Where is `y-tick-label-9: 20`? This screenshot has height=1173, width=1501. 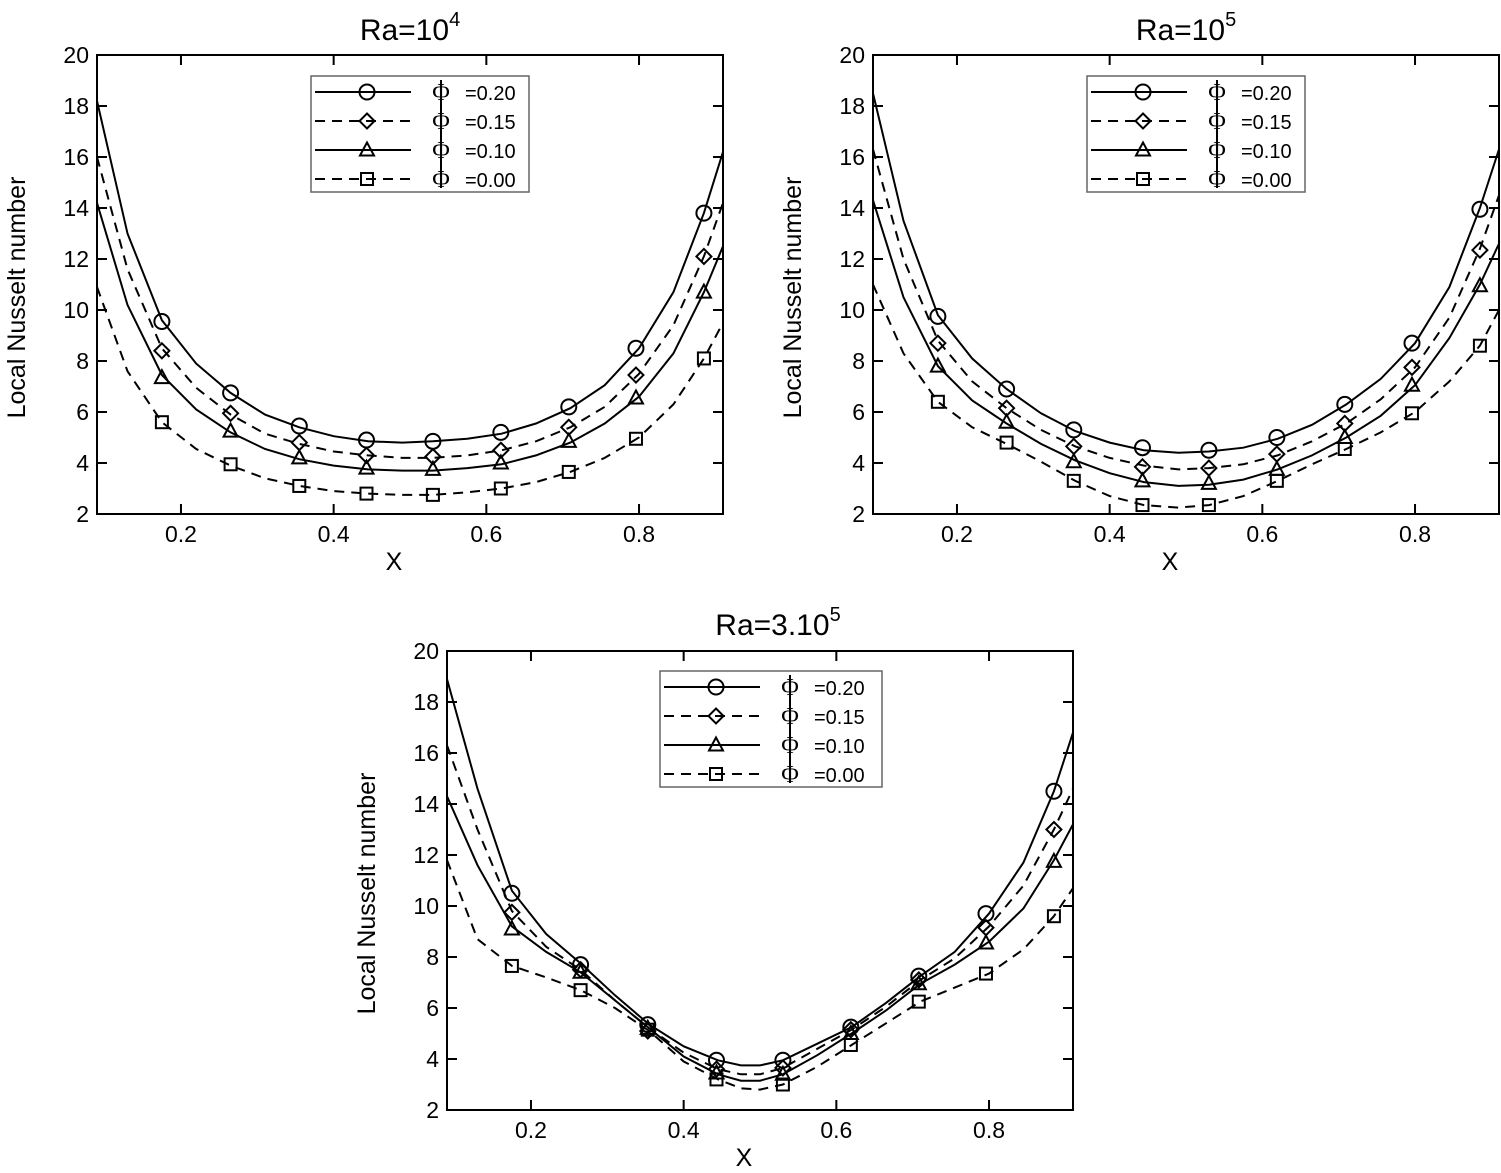 y-tick-label-9: 20 is located at coordinates (426, 651).